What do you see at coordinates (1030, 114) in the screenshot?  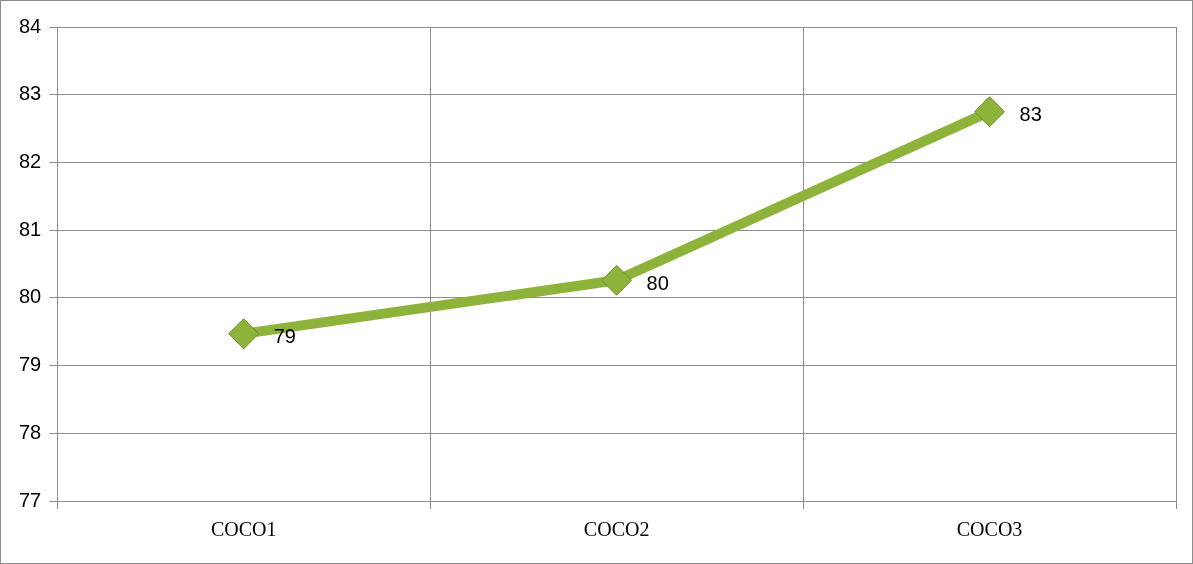 I see `data-label: 83` at bounding box center [1030, 114].